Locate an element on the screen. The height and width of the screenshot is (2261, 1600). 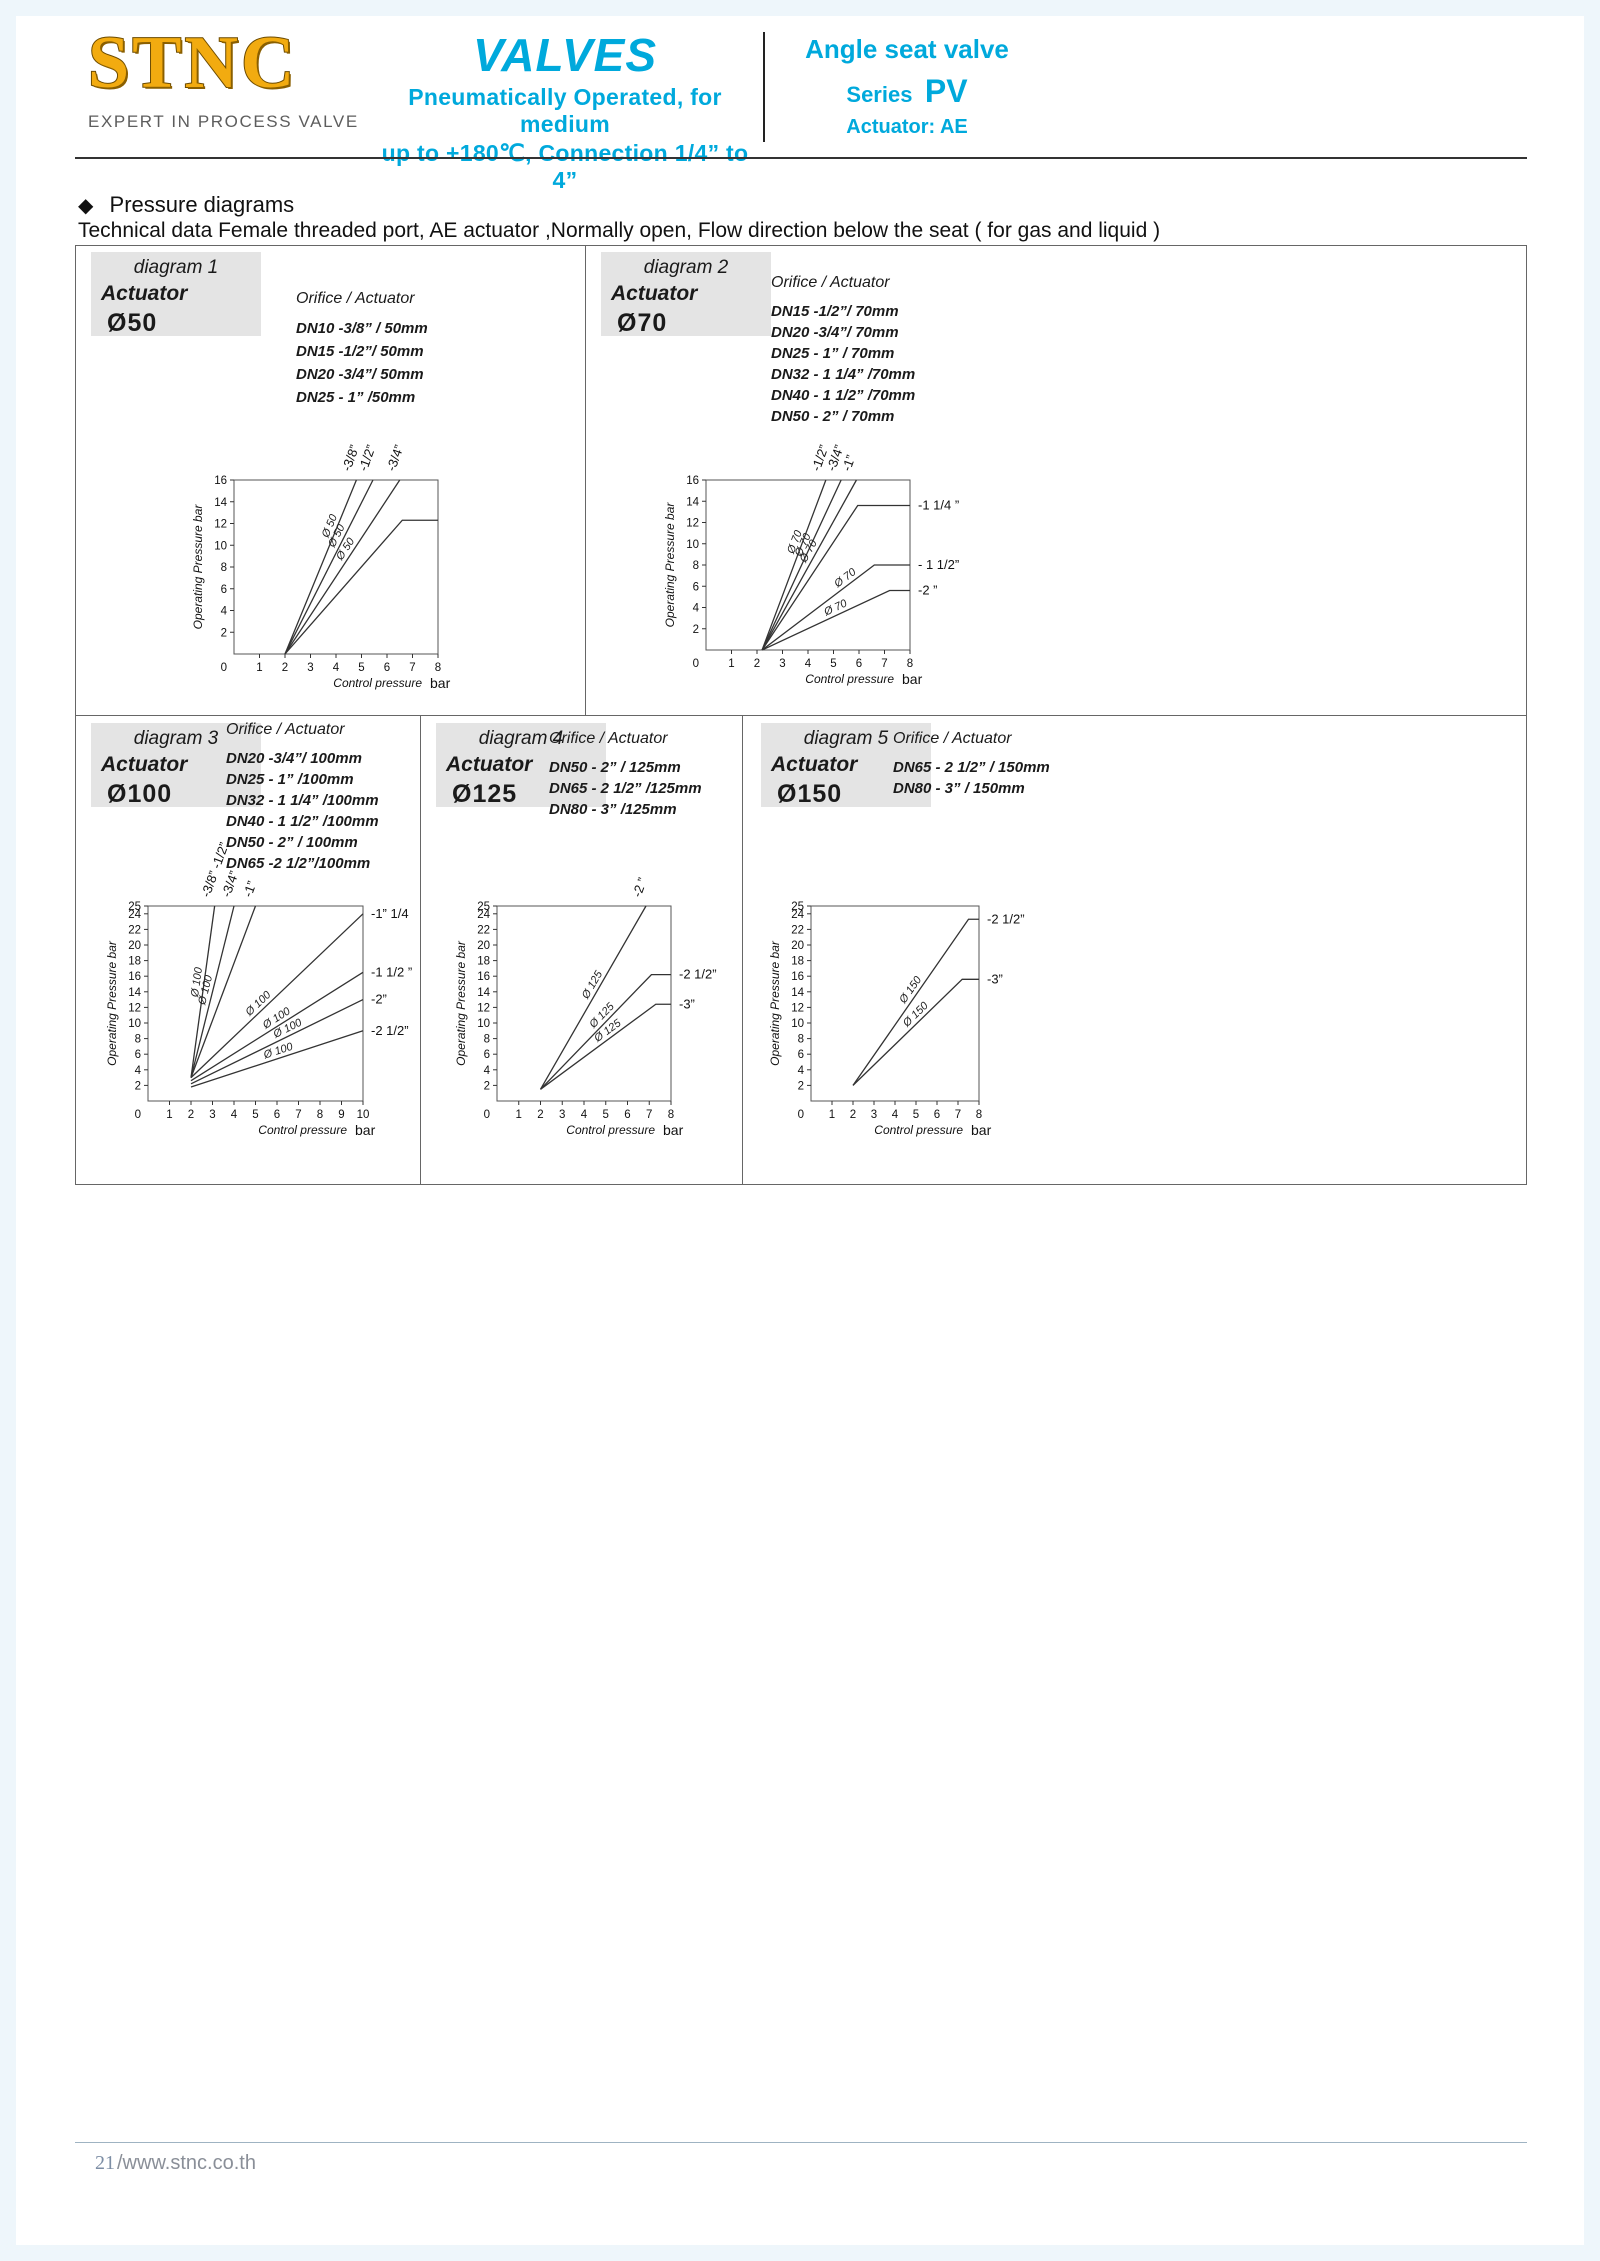
website-url: /www.stnc.co.th is located at coordinates (186, 2163).